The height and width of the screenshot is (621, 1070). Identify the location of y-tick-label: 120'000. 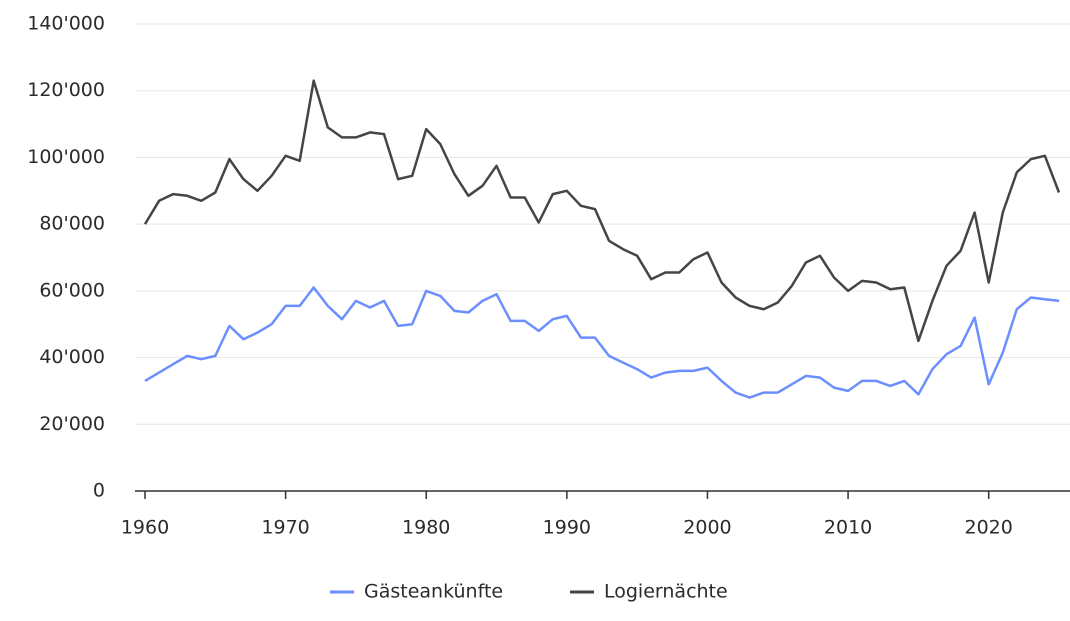
(66, 90).